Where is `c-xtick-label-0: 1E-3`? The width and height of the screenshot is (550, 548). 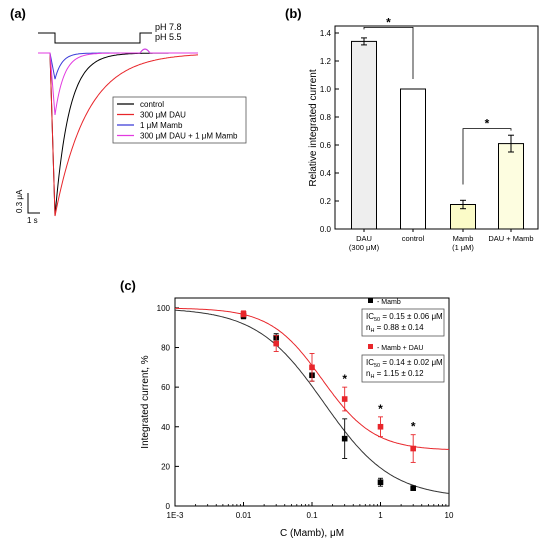 c-xtick-label-0: 1E-3 is located at coordinates (175, 515).